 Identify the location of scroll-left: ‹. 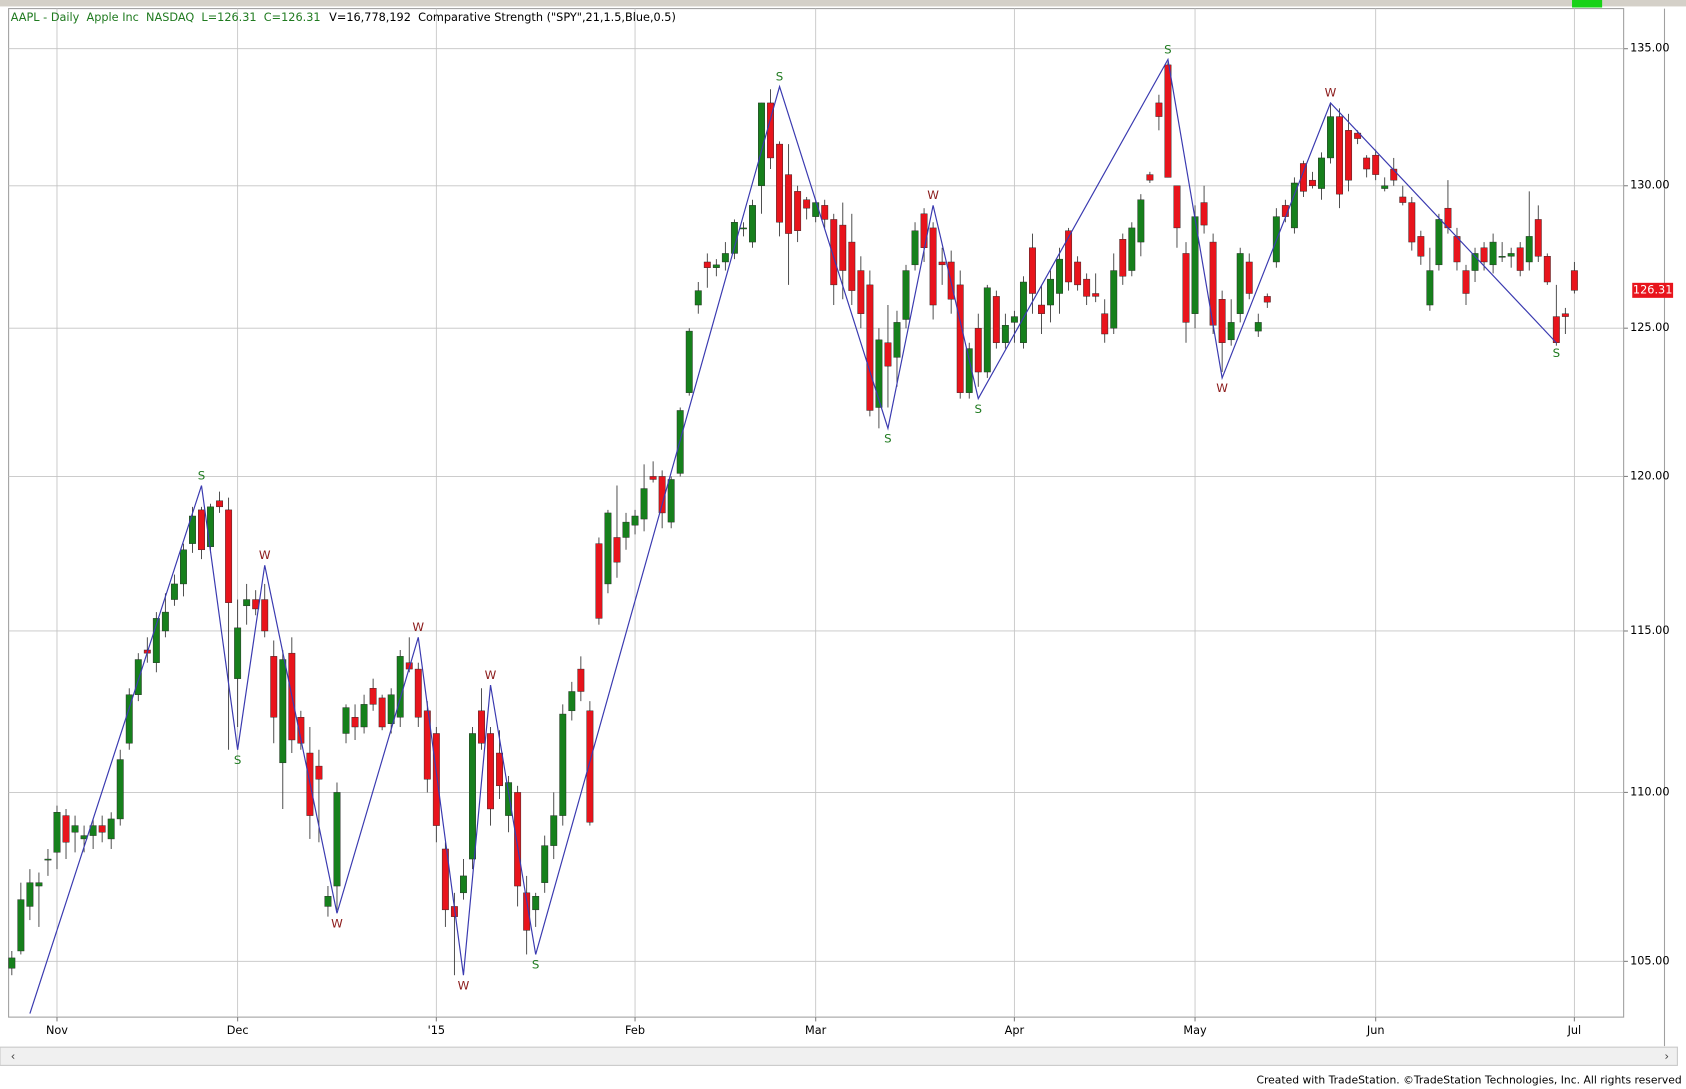
(13, 1056).